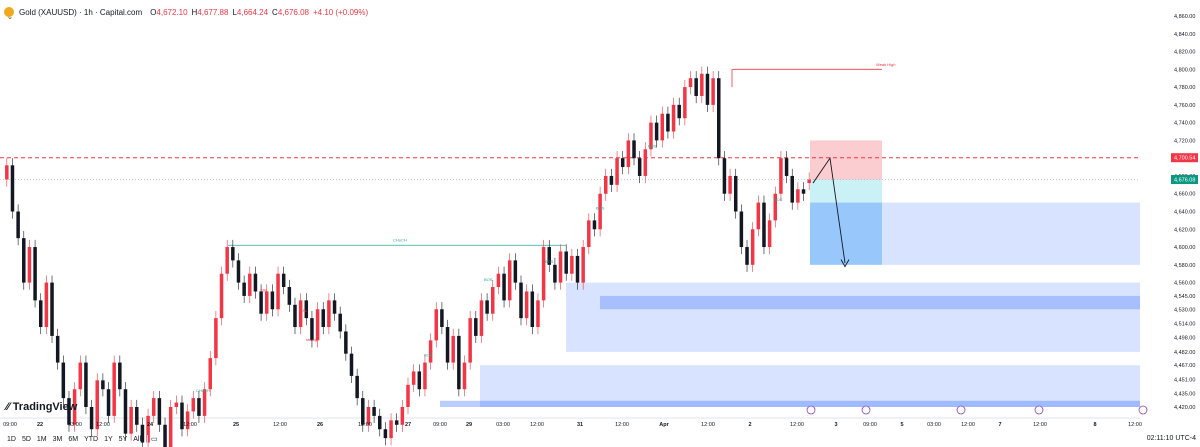  I want to click on price-tick-label: 4,740.00, so click(1184, 124).